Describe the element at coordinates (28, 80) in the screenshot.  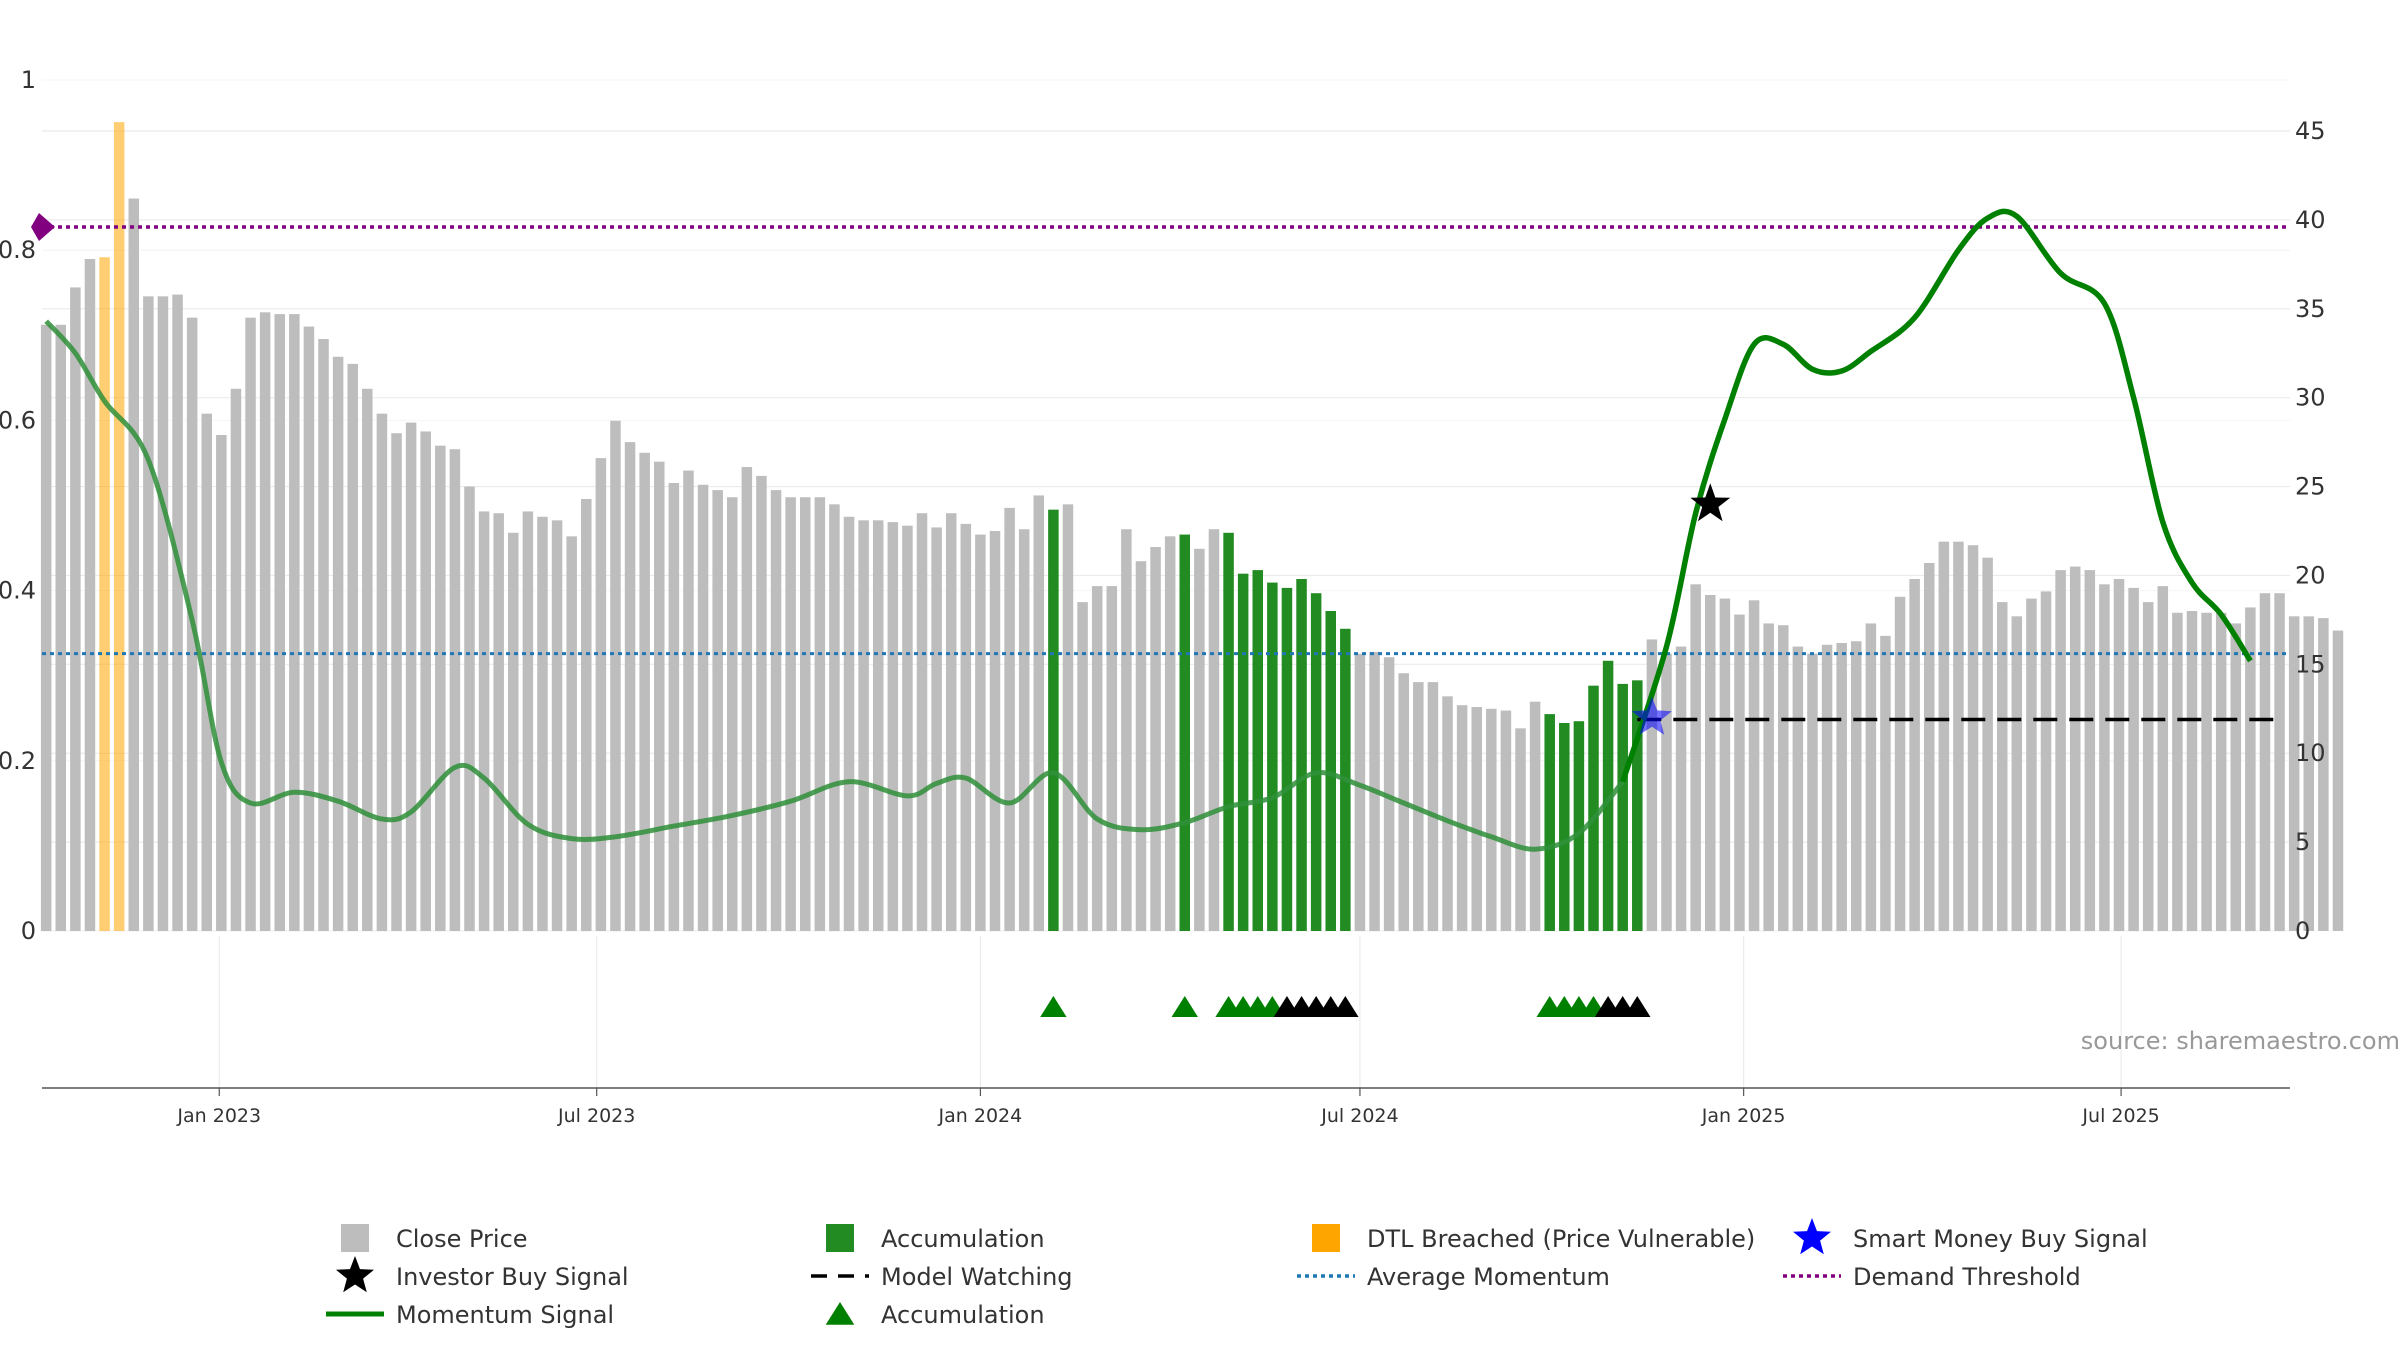
I see `left-tick-label: 1` at that location.